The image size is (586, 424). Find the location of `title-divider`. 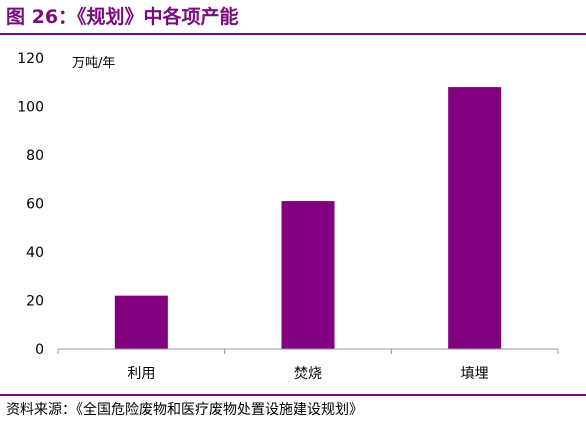

title-divider is located at coordinates (293, 34).